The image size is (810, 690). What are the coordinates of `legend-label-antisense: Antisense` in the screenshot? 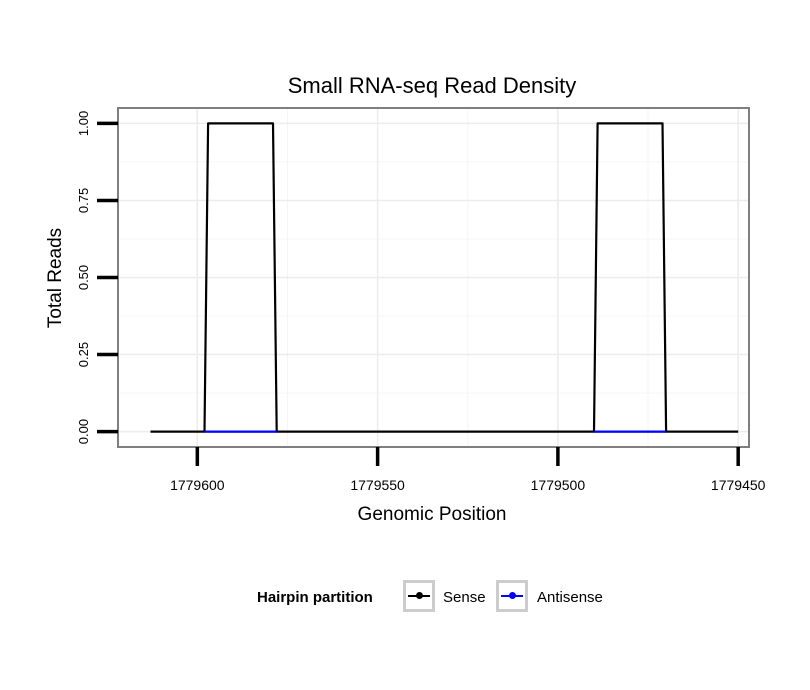 It's located at (570, 597).